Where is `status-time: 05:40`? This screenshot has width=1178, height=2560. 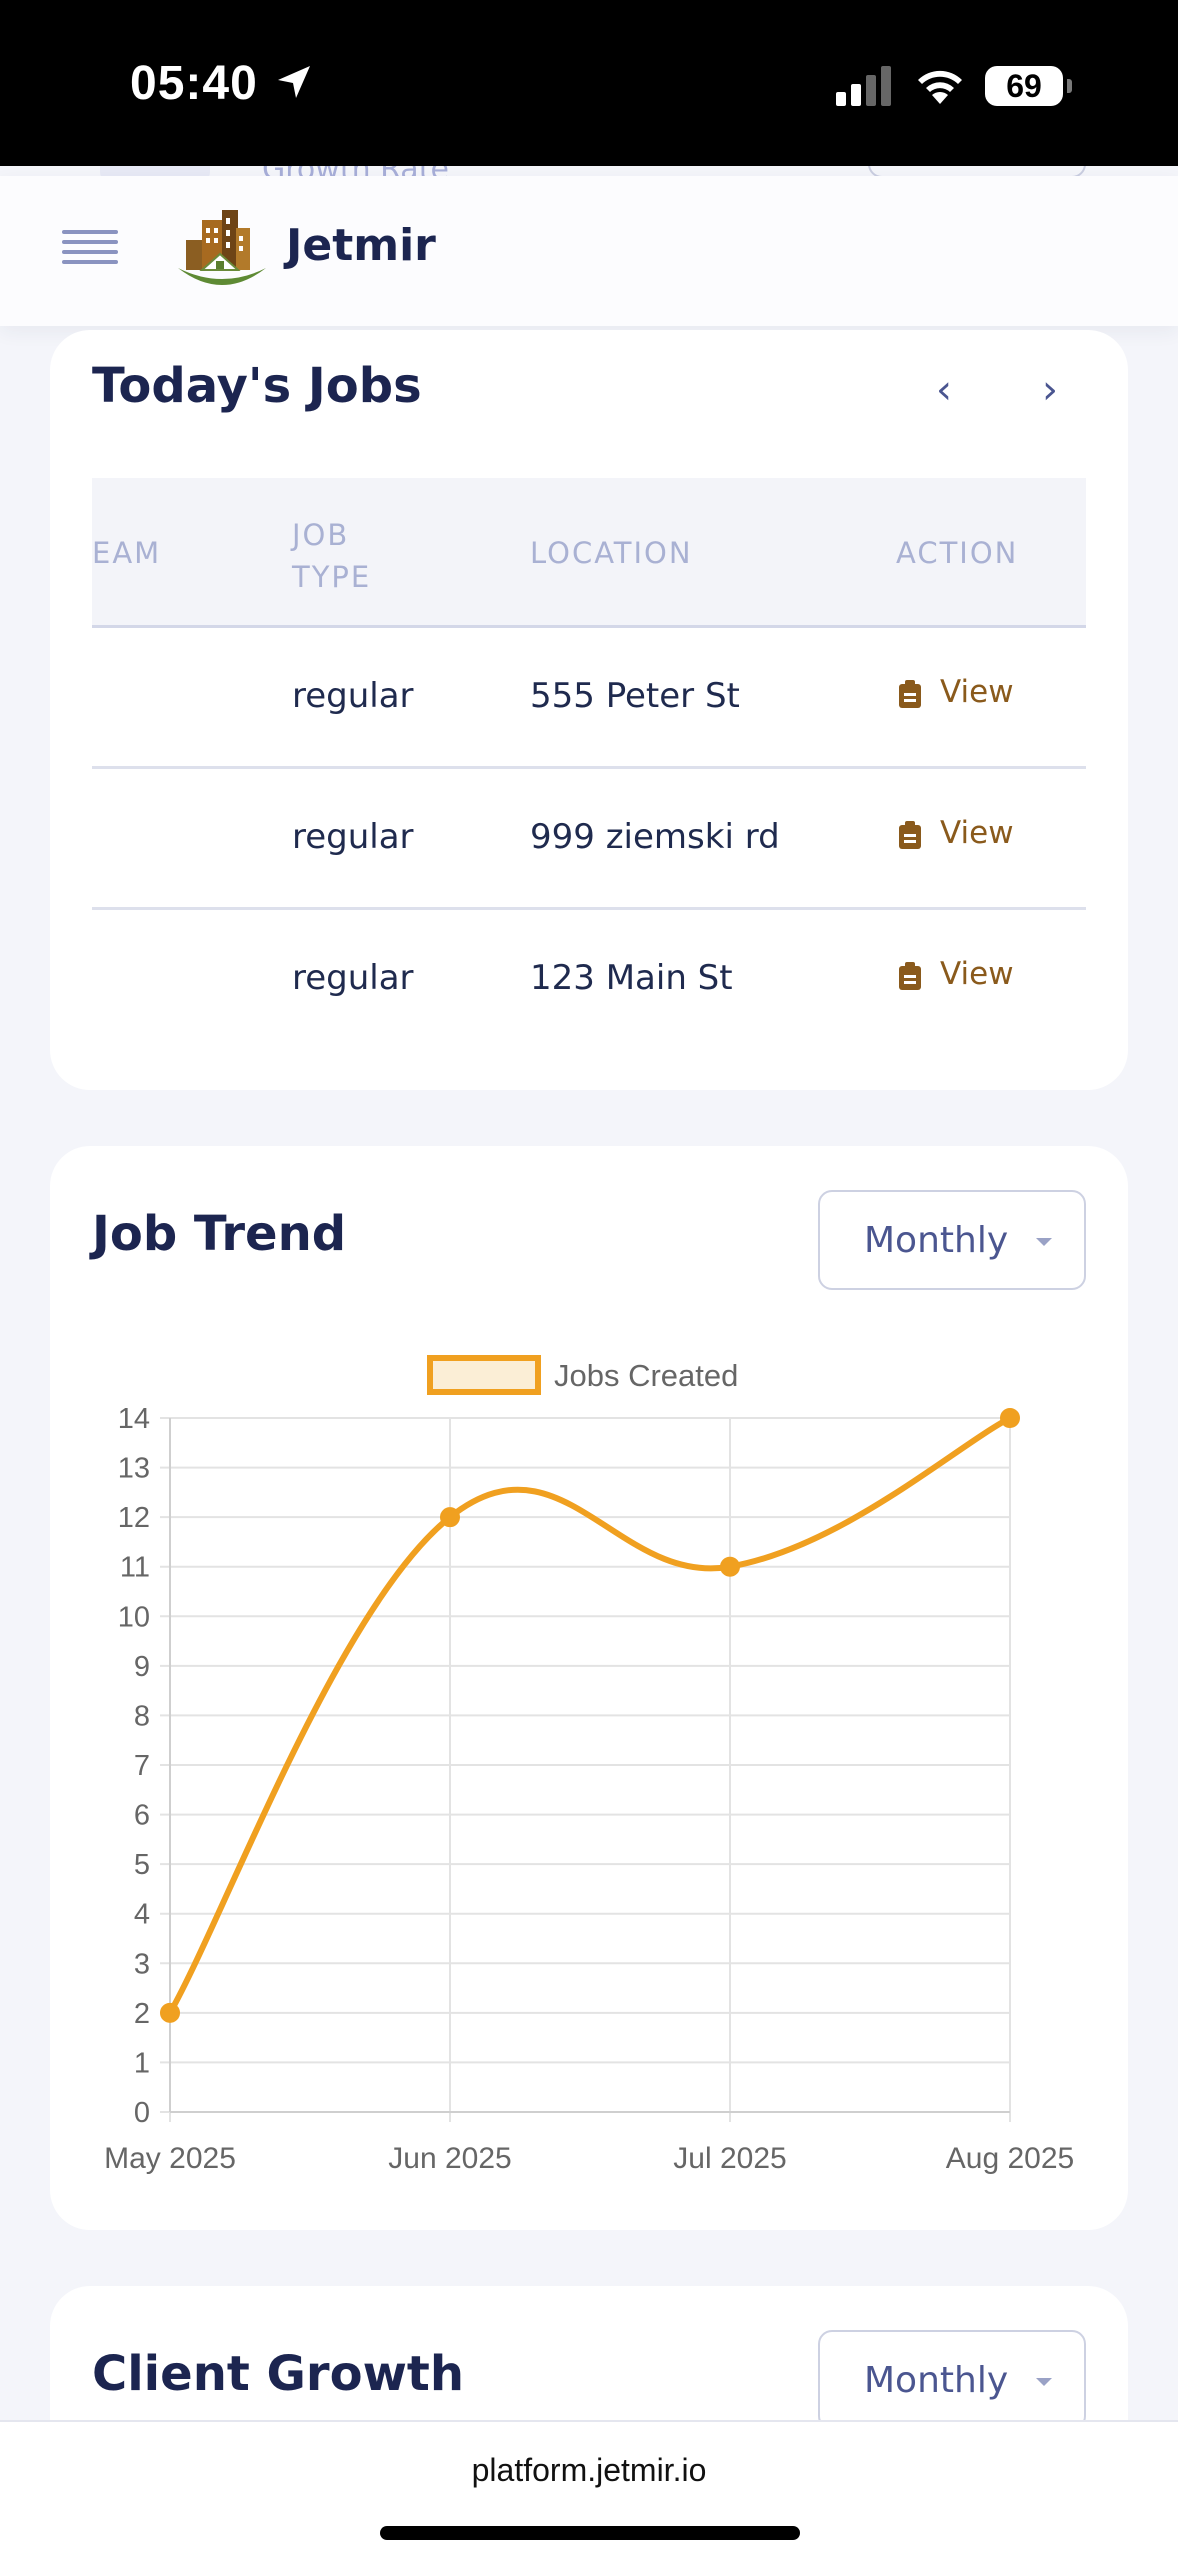
status-time: 05:40 is located at coordinates (194, 83).